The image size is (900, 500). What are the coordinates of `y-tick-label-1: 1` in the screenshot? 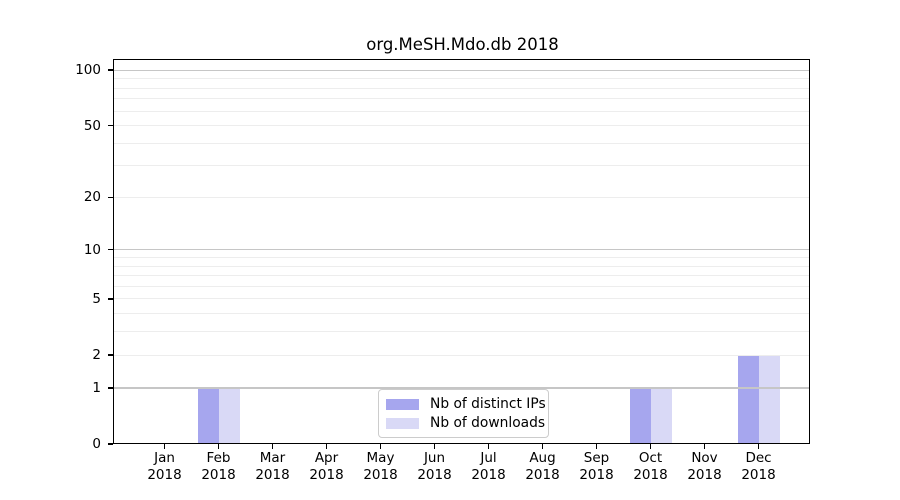 It's located at (96, 387).